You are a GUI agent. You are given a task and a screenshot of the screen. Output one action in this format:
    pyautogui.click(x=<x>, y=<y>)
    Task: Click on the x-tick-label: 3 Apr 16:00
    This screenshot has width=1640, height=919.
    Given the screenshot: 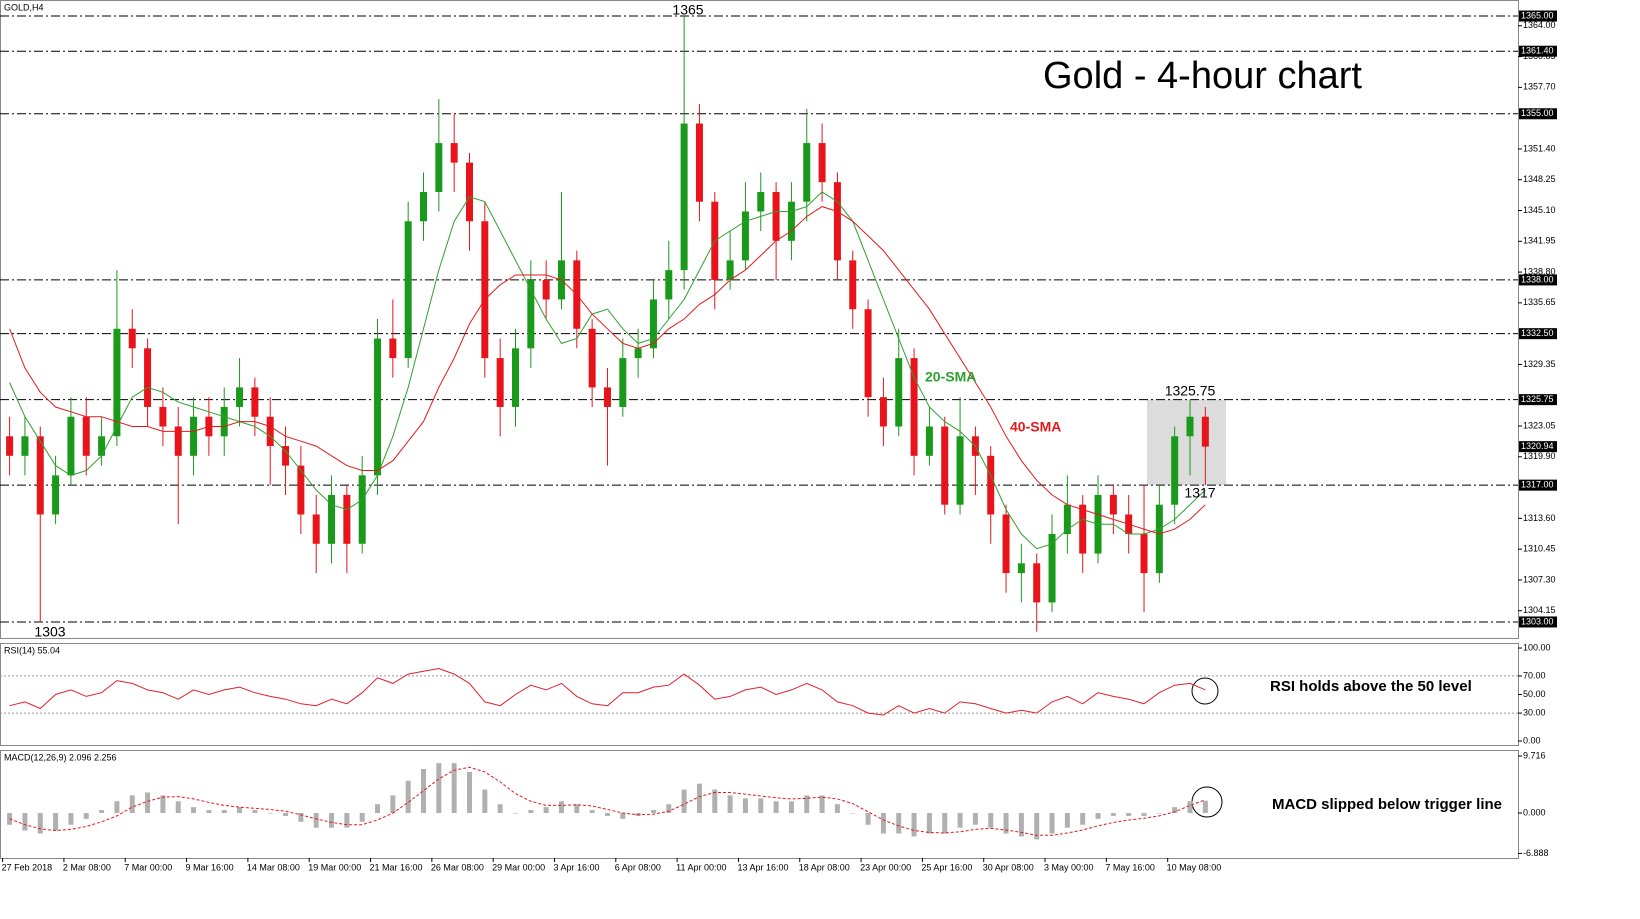 What is the action you would take?
    pyautogui.click(x=576, y=867)
    